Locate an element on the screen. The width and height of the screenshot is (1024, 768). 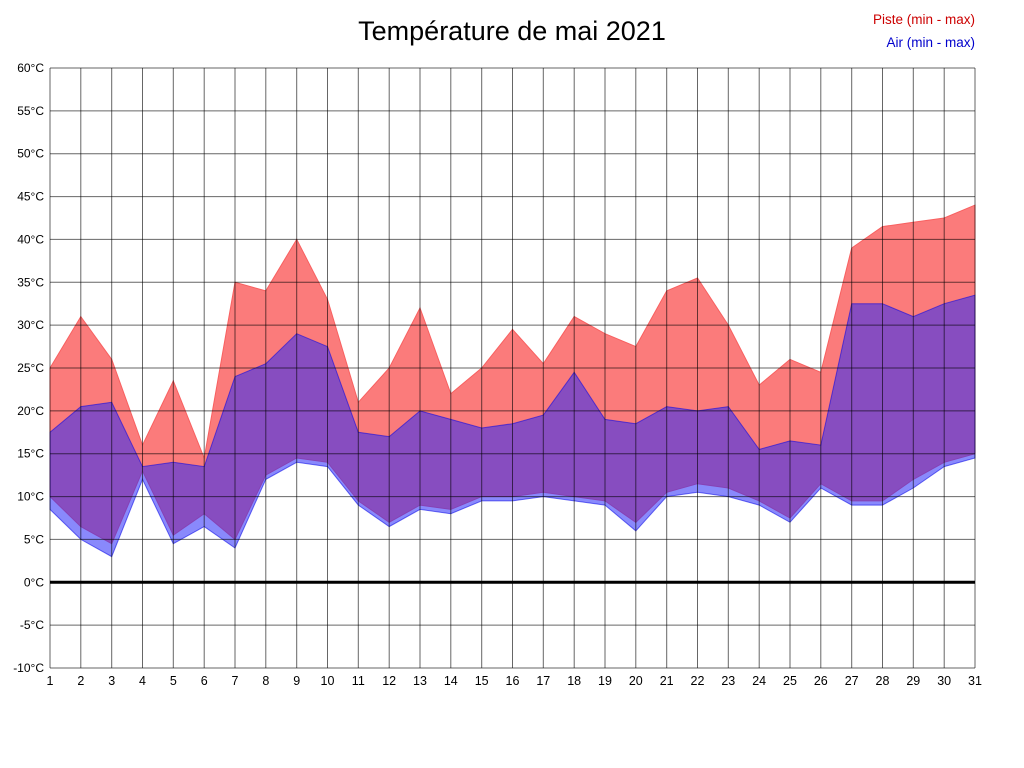
x-tick-label: 16 is located at coordinates (513, 681).